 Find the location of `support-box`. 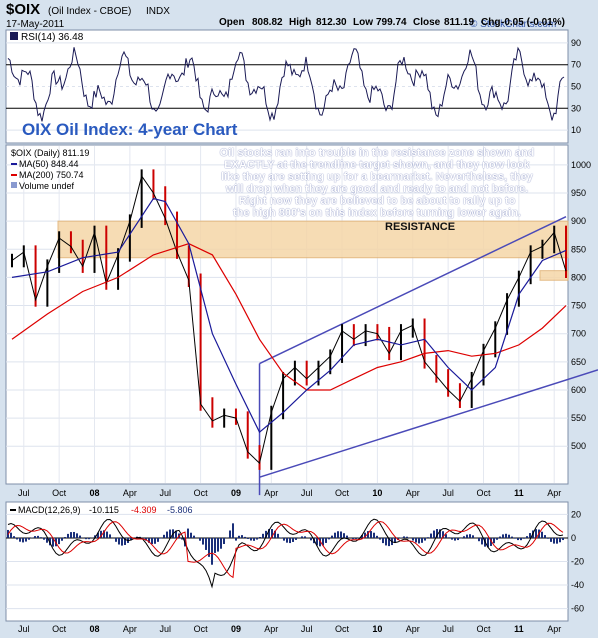

support-box is located at coordinates (554, 275).